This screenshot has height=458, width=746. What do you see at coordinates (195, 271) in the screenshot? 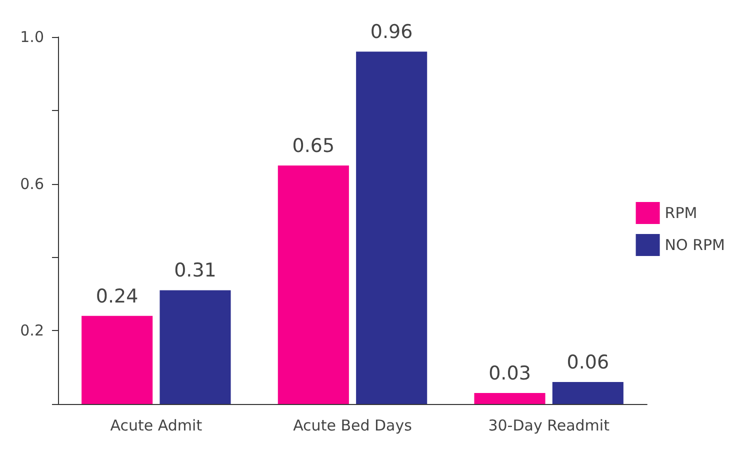
I see `data-label: 0.31` at bounding box center [195, 271].